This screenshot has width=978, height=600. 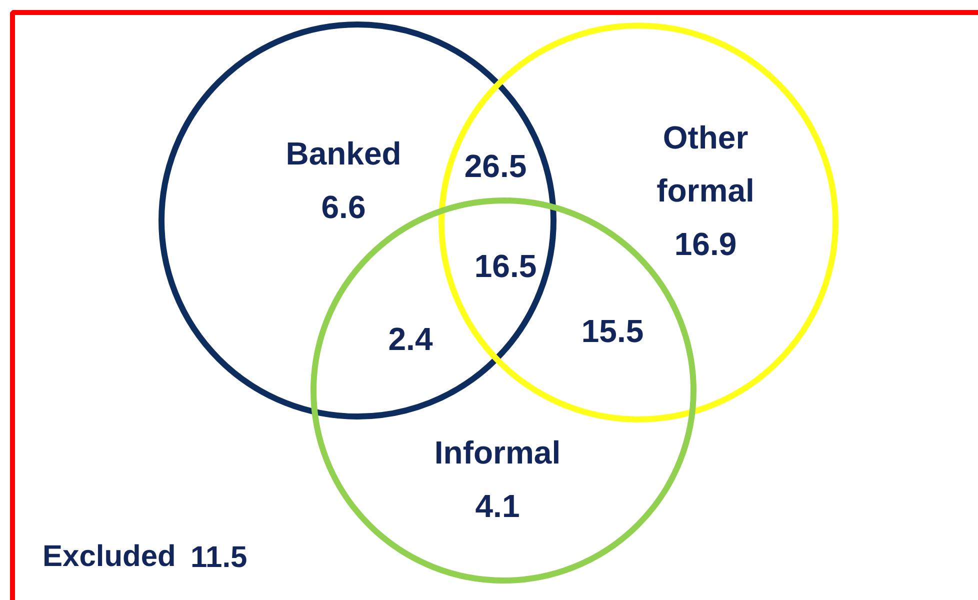 I want to click on category-label: Informal, so click(x=497, y=452).